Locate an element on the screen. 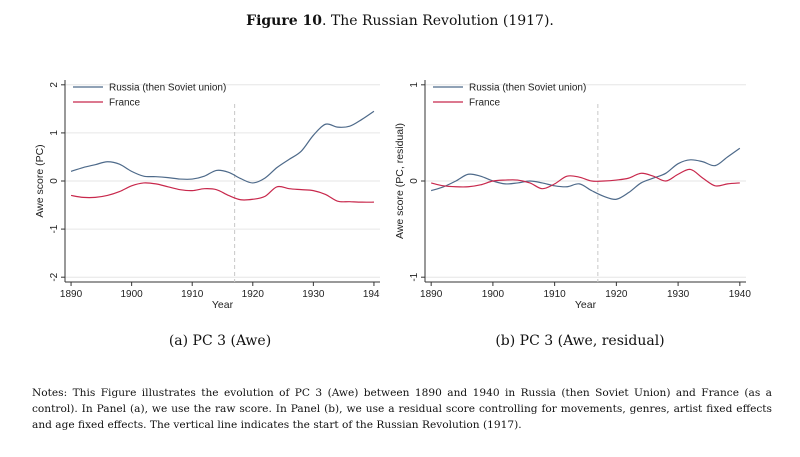 The image size is (800, 457). panel-b-legend-label-0: Russia (then Soviet union) is located at coordinates (527, 88).